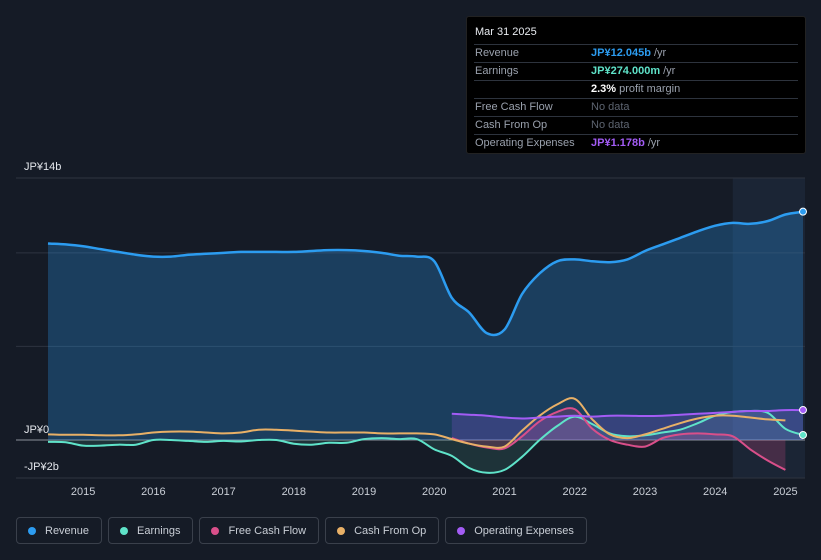  Describe the element at coordinates (803, 211) in the screenshot. I see `end-marker-revenue` at that location.